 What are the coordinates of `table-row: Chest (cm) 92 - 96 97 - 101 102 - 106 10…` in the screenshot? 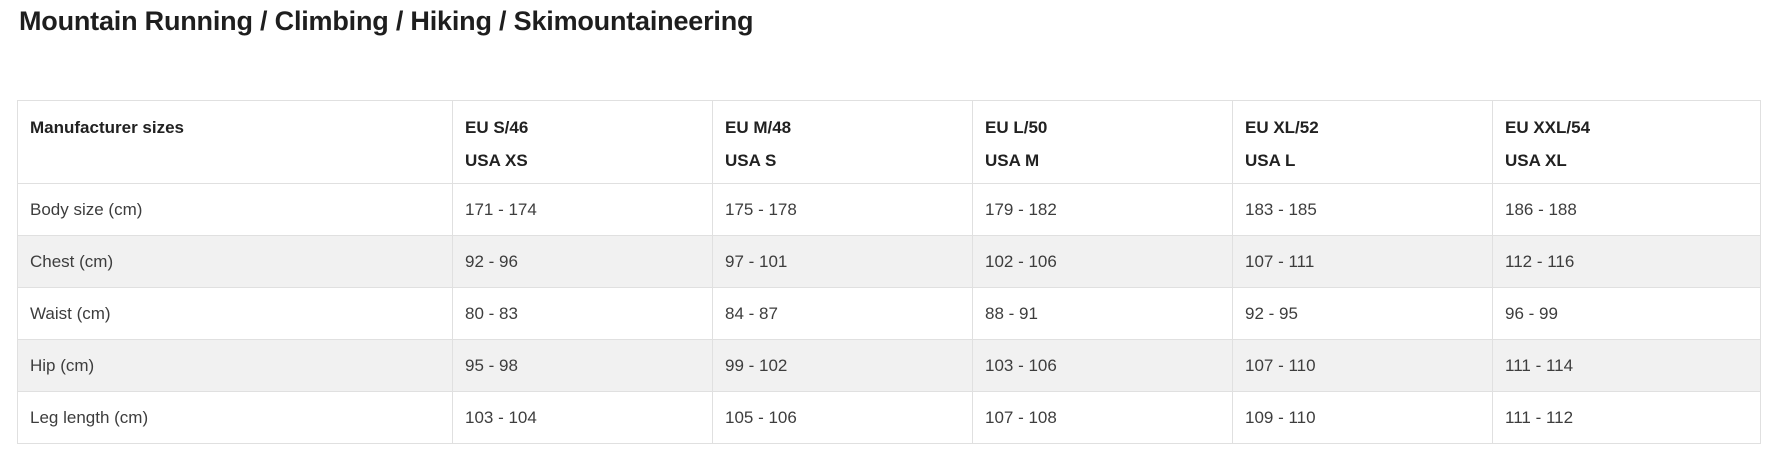 It's located at (889, 261).